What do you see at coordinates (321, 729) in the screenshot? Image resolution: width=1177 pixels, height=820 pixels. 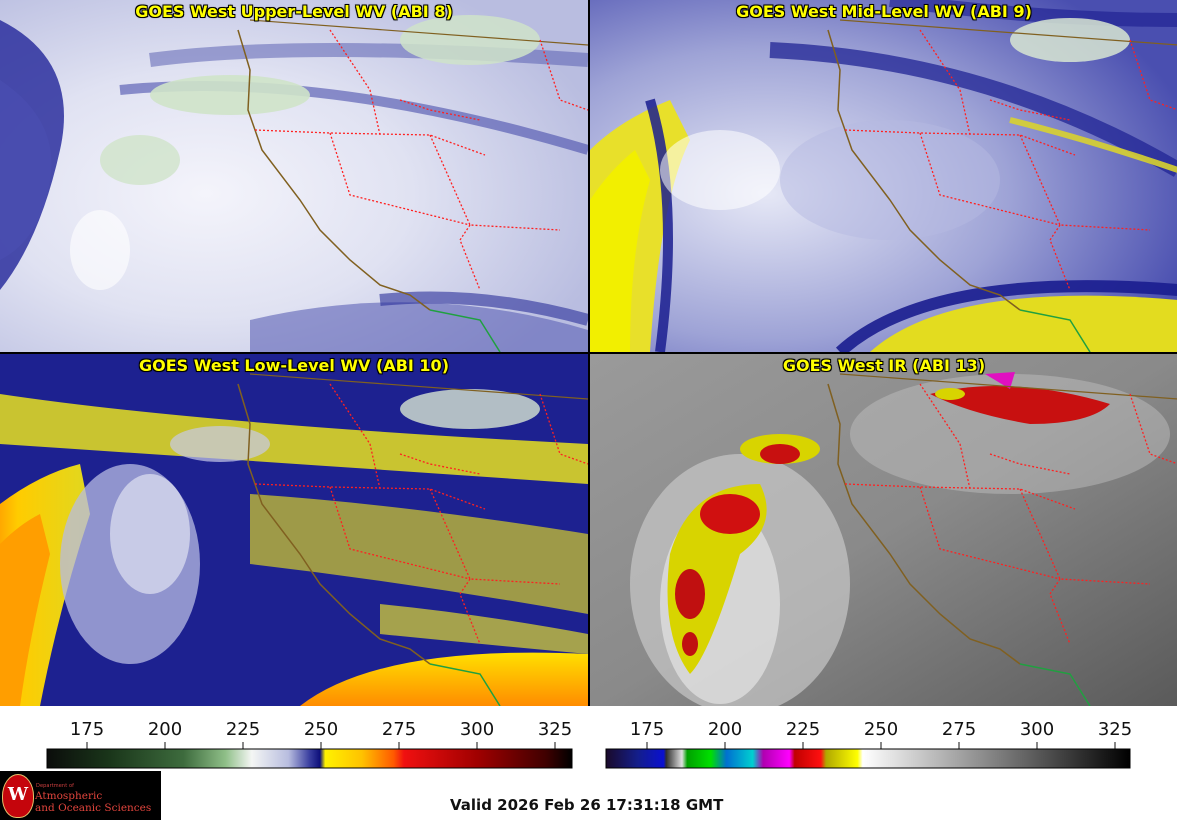 I see `wv-tick-label: 250` at bounding box center [321, 729].